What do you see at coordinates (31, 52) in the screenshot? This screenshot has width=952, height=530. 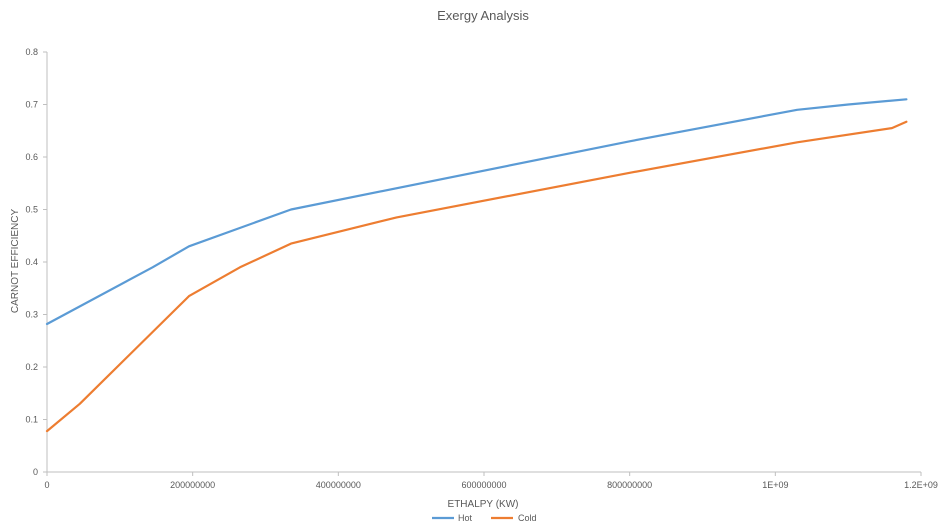 I see `y-tick-label: 0.8` at bounding box center [31, 52].